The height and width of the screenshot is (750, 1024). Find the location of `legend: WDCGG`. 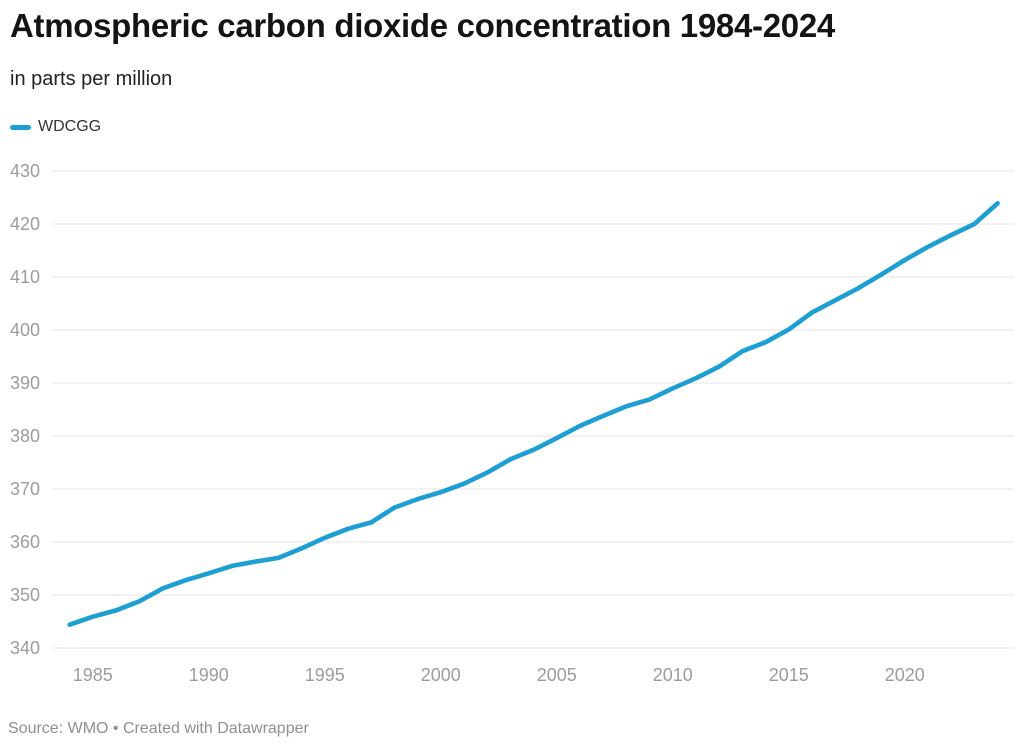

legend: WDCGG is located at coordinates (55, 127).